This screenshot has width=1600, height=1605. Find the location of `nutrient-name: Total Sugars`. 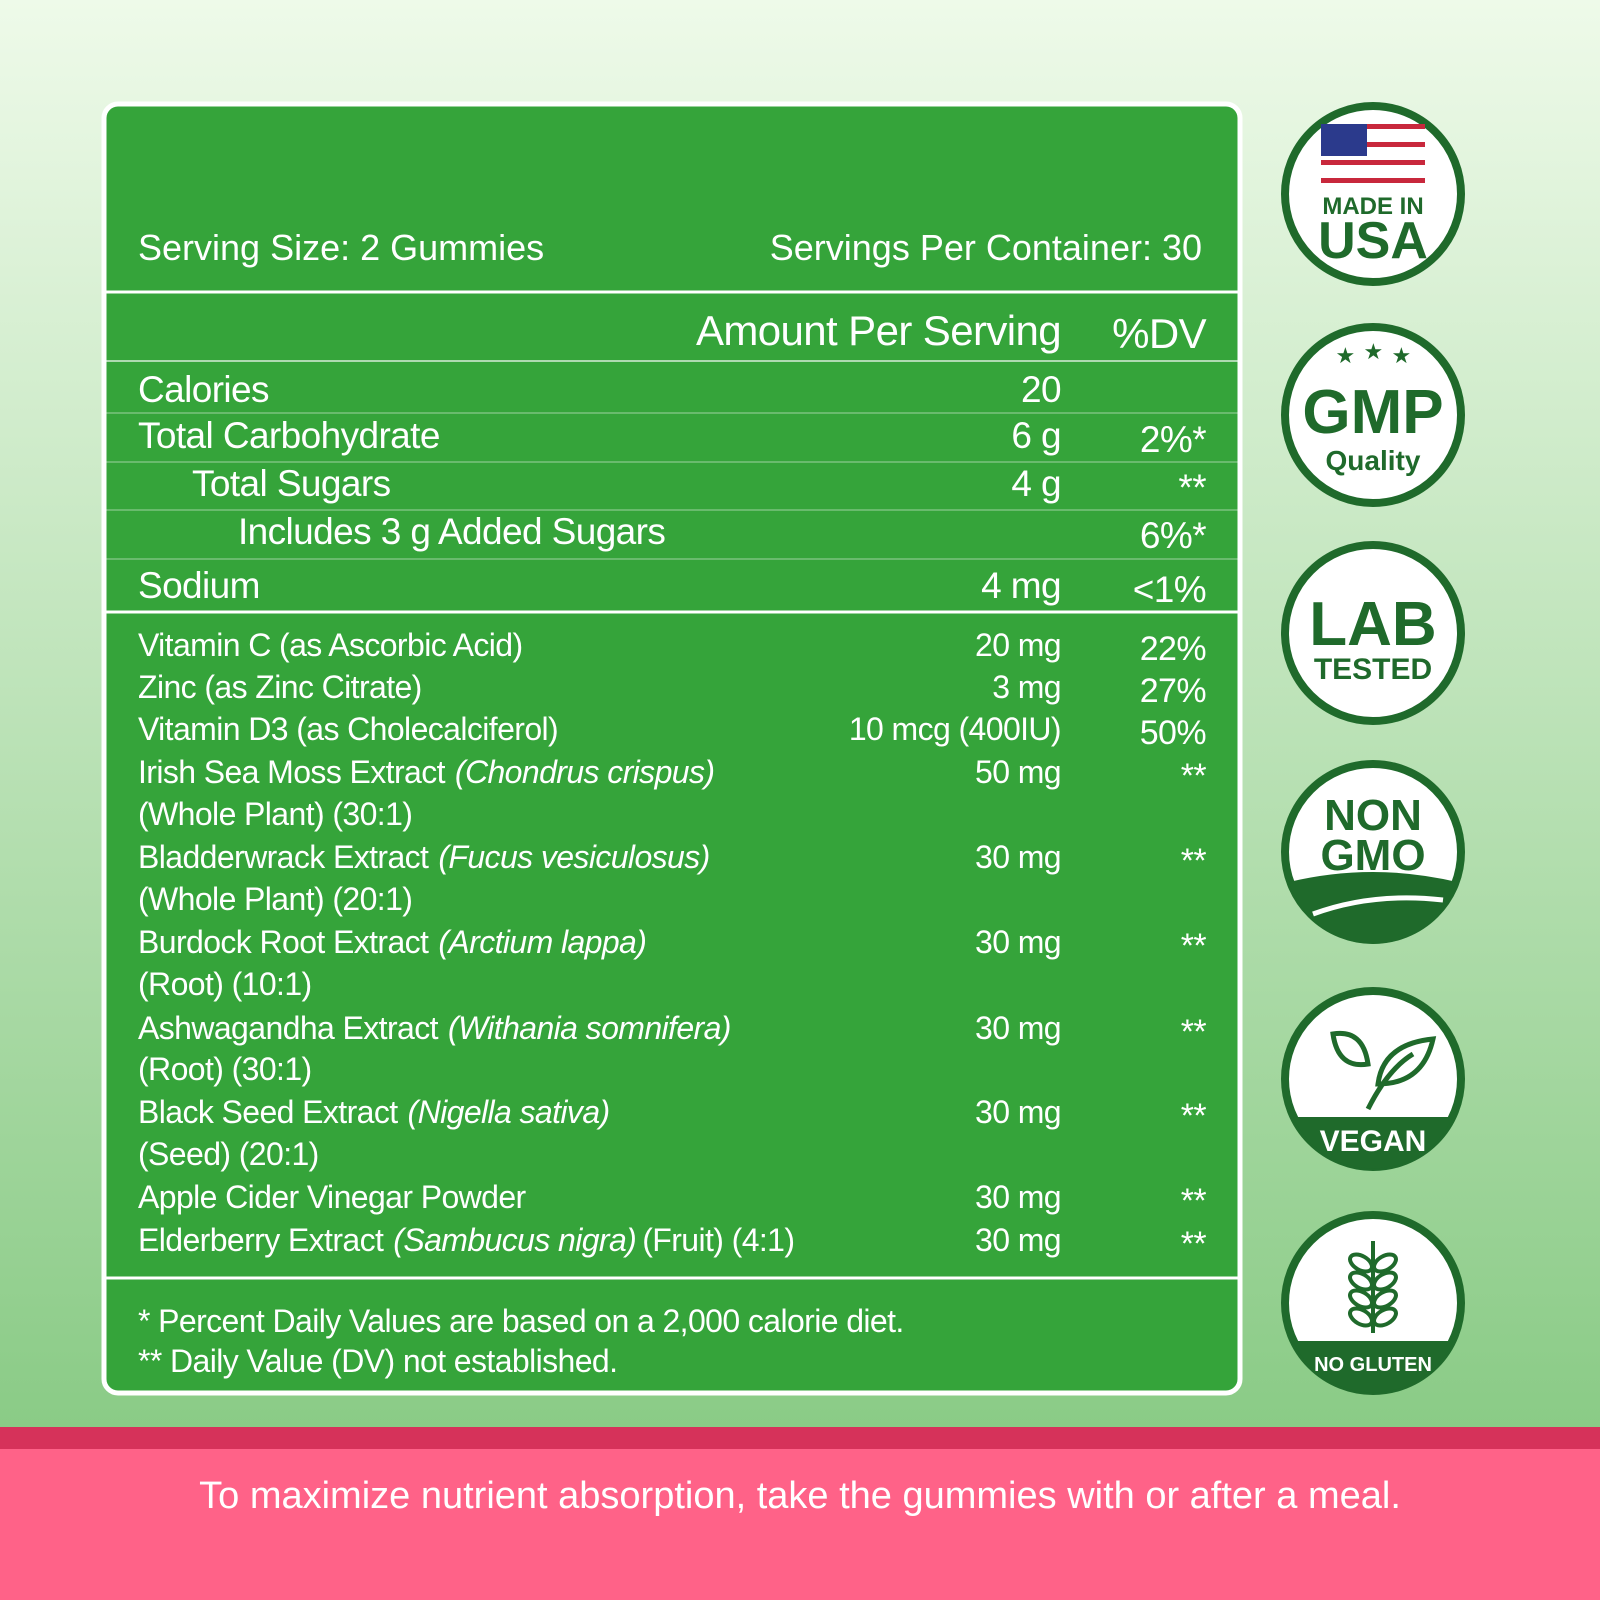

nutrient-name: Total Sugars is located at coordinates (291, 483).